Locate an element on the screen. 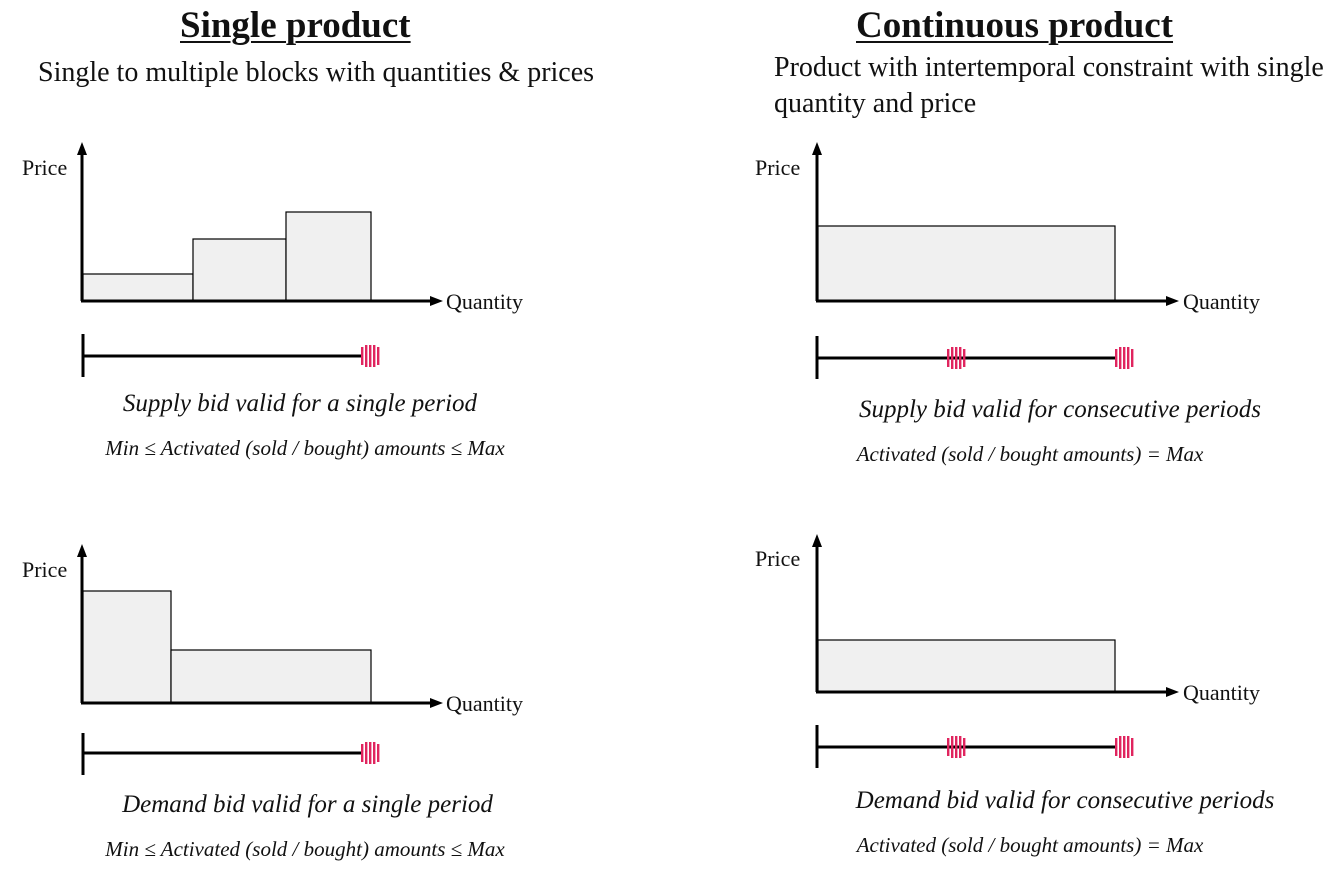 Image resolution: width=1331 pixels, height=872 pixels. left-demand-timeline is located at coordinates (230, 754).